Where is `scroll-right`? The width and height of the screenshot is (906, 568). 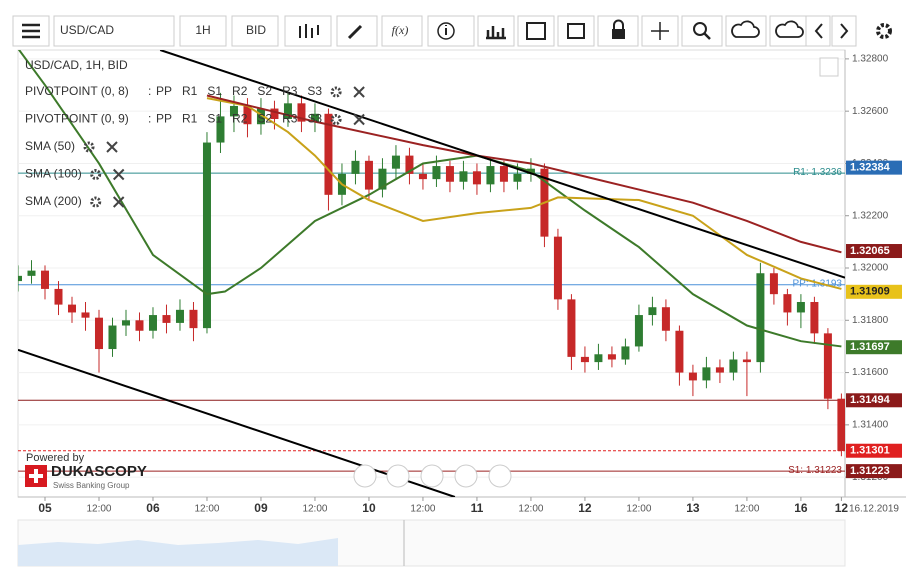
scroll-right is located at coordinates (500, 476).